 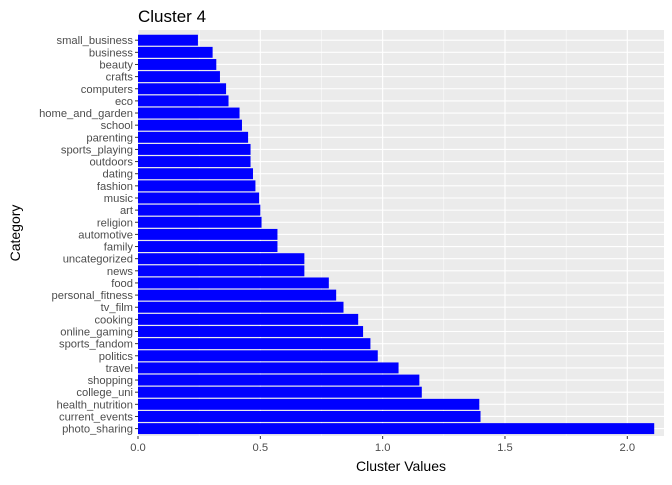 I want to click on x-axis-label: Cluster Values, so click(x=401, y=466).